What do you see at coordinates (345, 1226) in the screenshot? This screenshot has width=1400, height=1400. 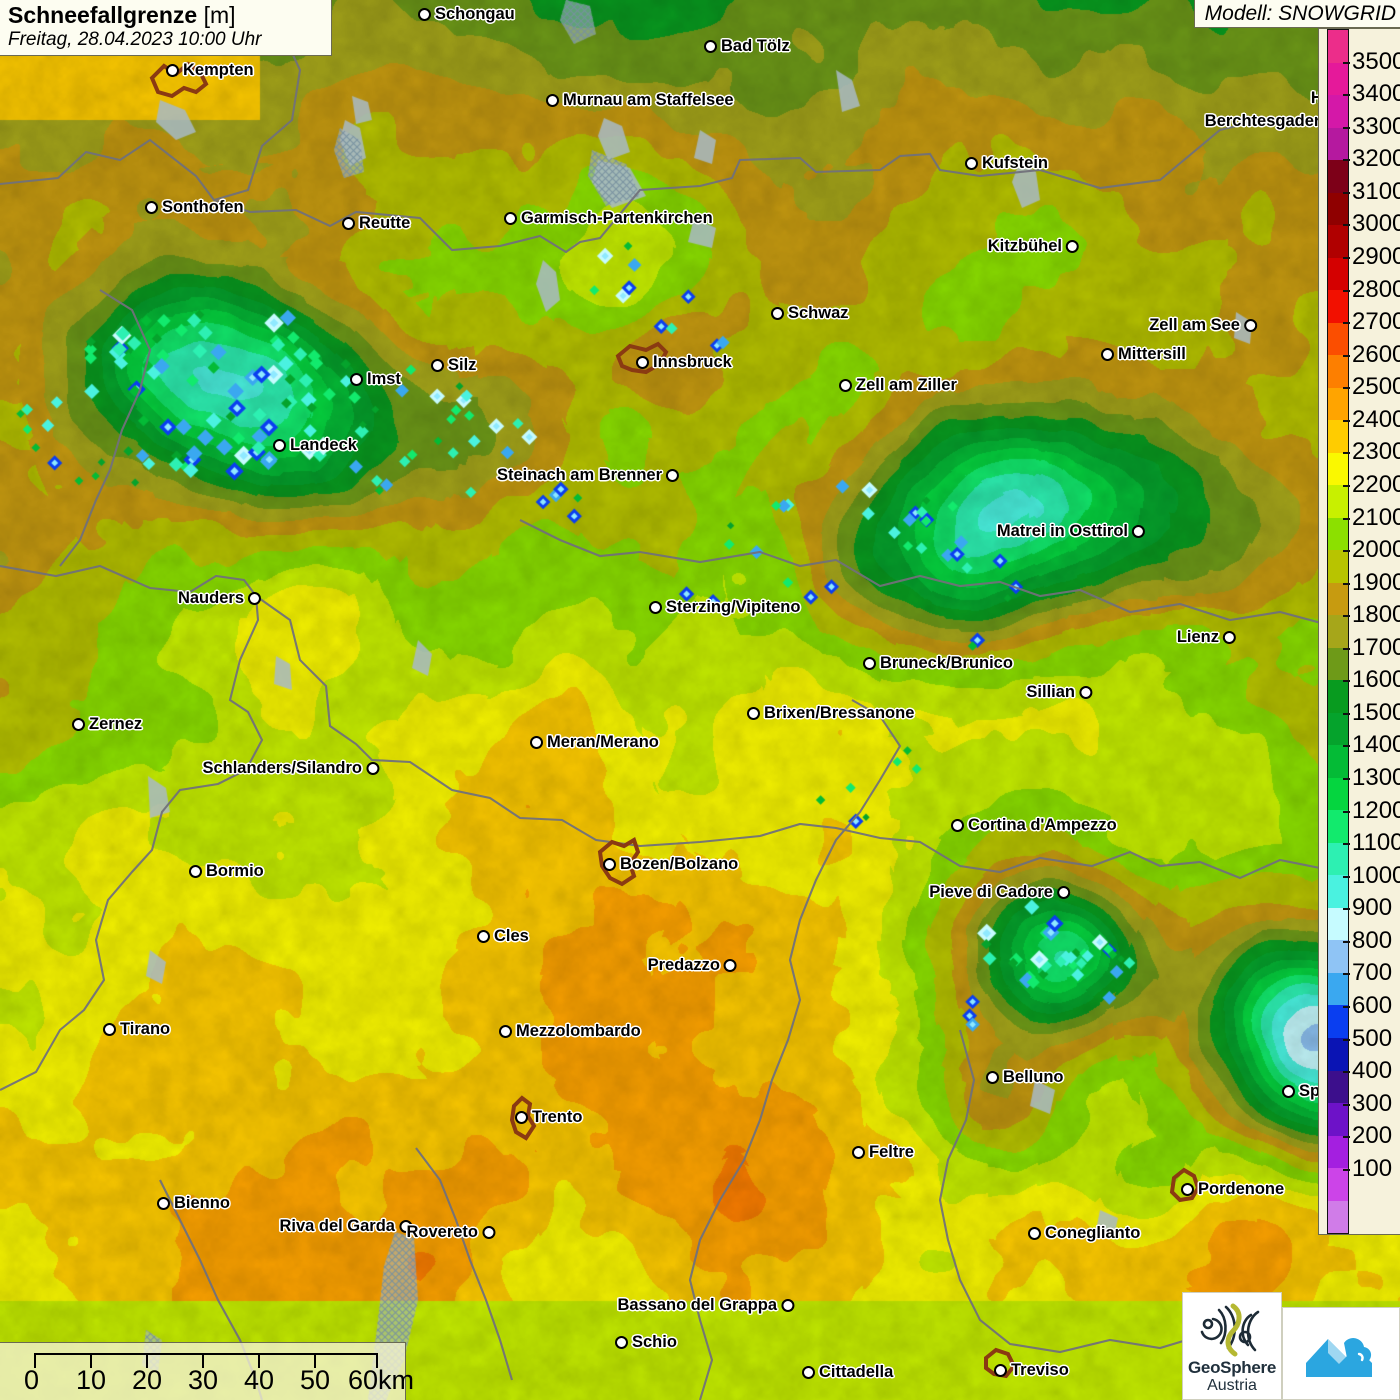 I see `city-marker: Riva del Garda` at bounding box center [345, 1226].